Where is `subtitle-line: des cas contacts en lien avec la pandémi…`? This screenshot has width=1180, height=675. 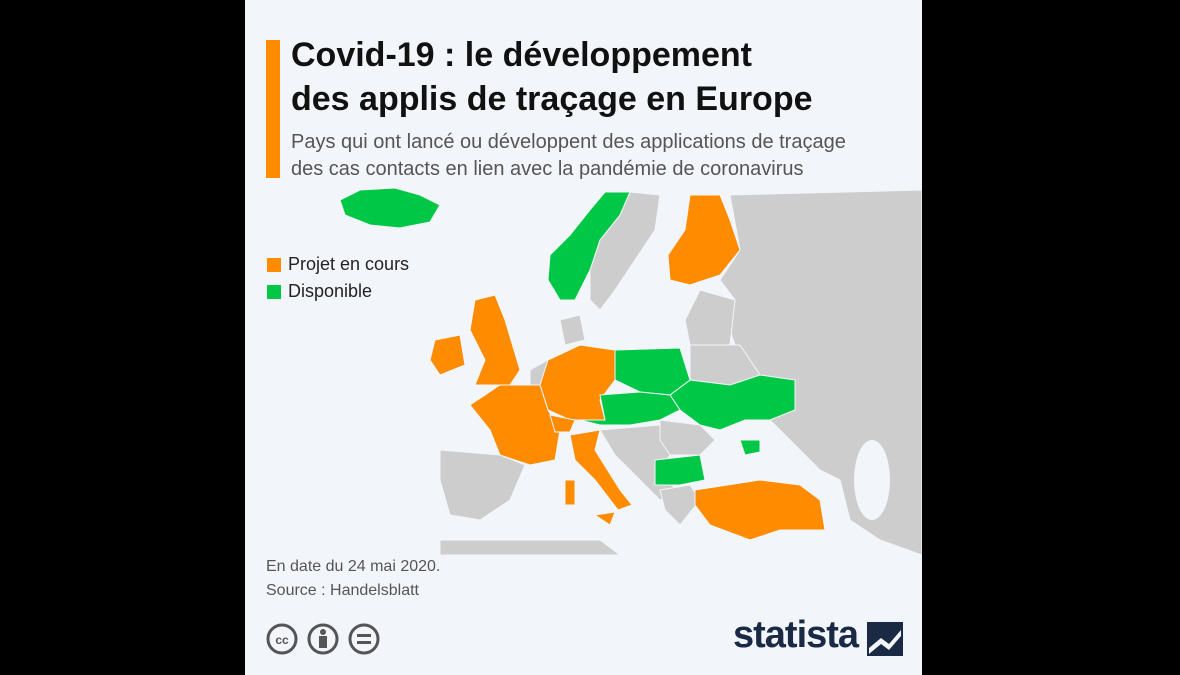
subtitle-line: des cas contacts en lien avec la pandémi… is located at coordinates (547, 169).